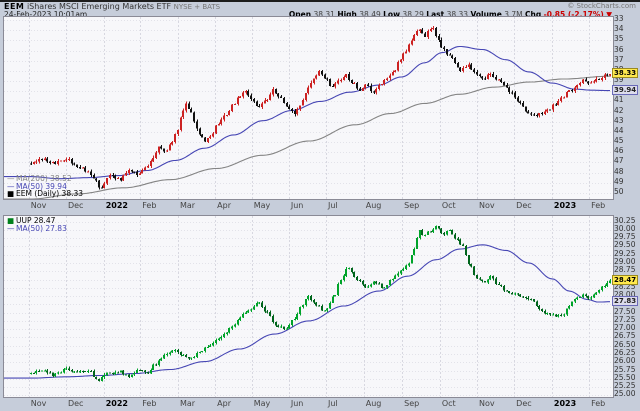 The image size is (640, 411). Describe the element at coordinates (413, 14) in the screenshot. I see `low-value: 38.29` at that location.